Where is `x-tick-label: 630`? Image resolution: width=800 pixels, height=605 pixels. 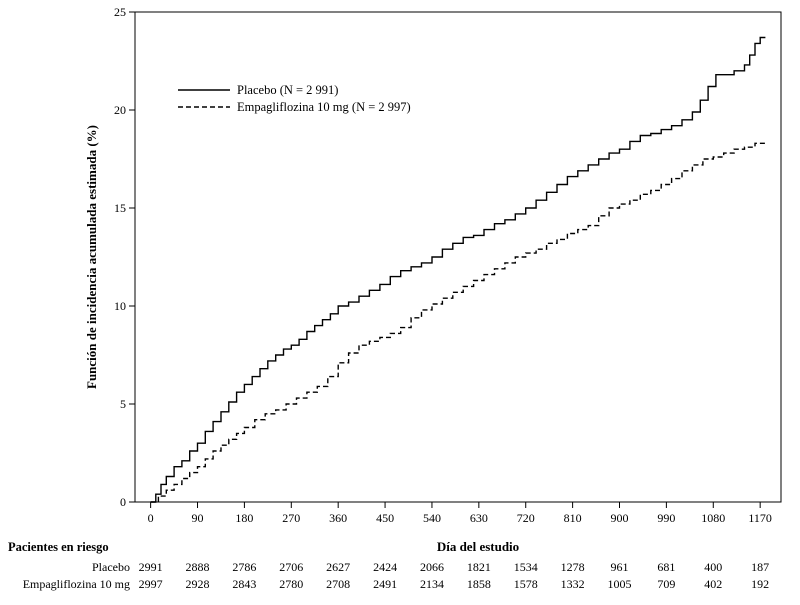
x-tick-label: 630 is located at coordinates (479, 518).